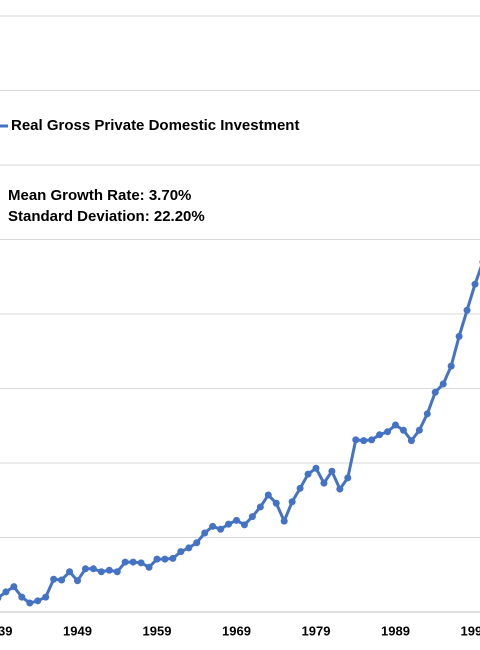  I want to click on x-tick-label: 1969, so click(236, 630).